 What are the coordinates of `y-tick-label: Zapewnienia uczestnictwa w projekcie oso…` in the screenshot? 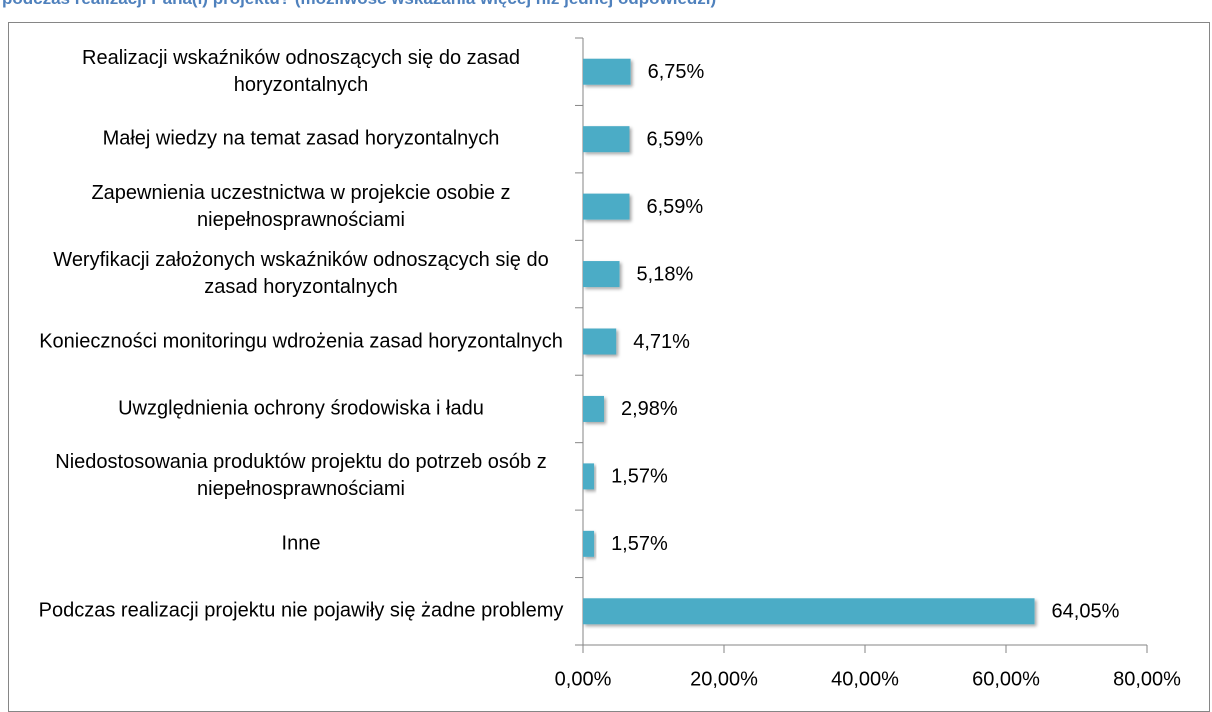 It's located at (301, 206).